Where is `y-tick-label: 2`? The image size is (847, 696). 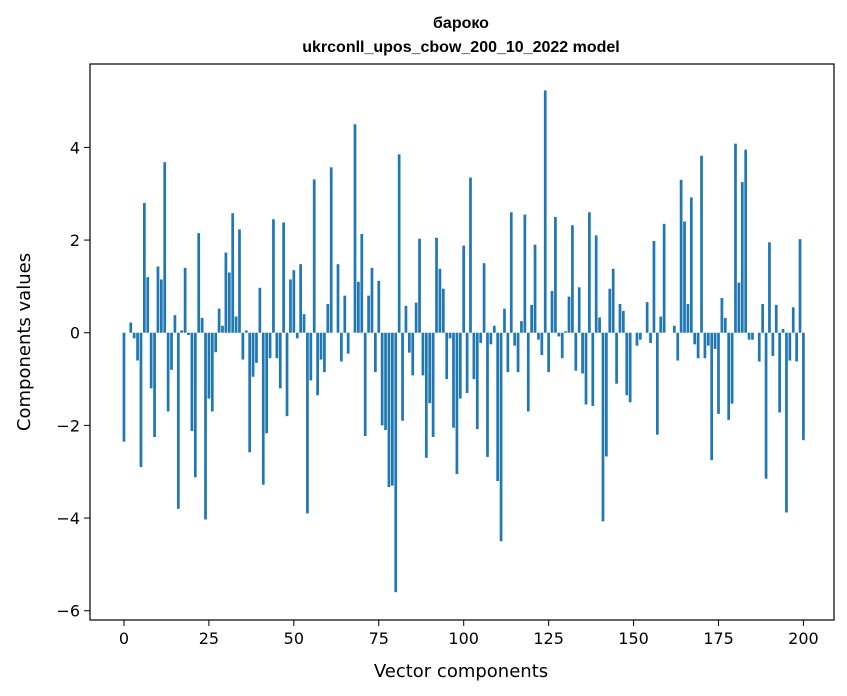
y-tick-label: 2 is located at coordinates (75, 240).